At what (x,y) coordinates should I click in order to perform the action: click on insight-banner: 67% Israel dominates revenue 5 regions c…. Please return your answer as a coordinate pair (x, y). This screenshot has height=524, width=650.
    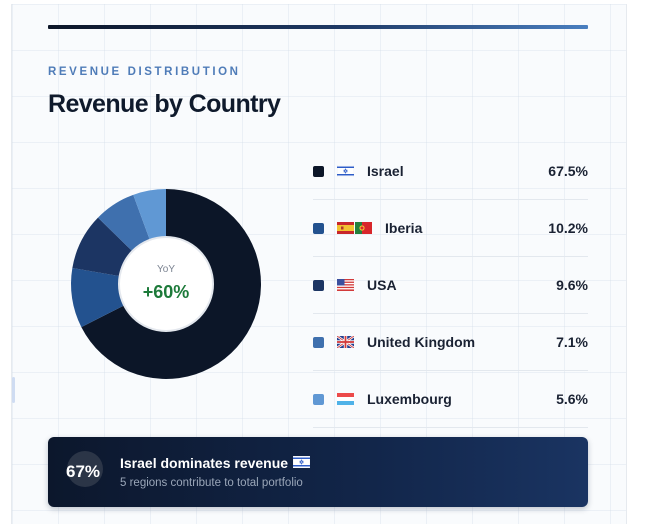
    Looking at the image, I should click on (318, 472).